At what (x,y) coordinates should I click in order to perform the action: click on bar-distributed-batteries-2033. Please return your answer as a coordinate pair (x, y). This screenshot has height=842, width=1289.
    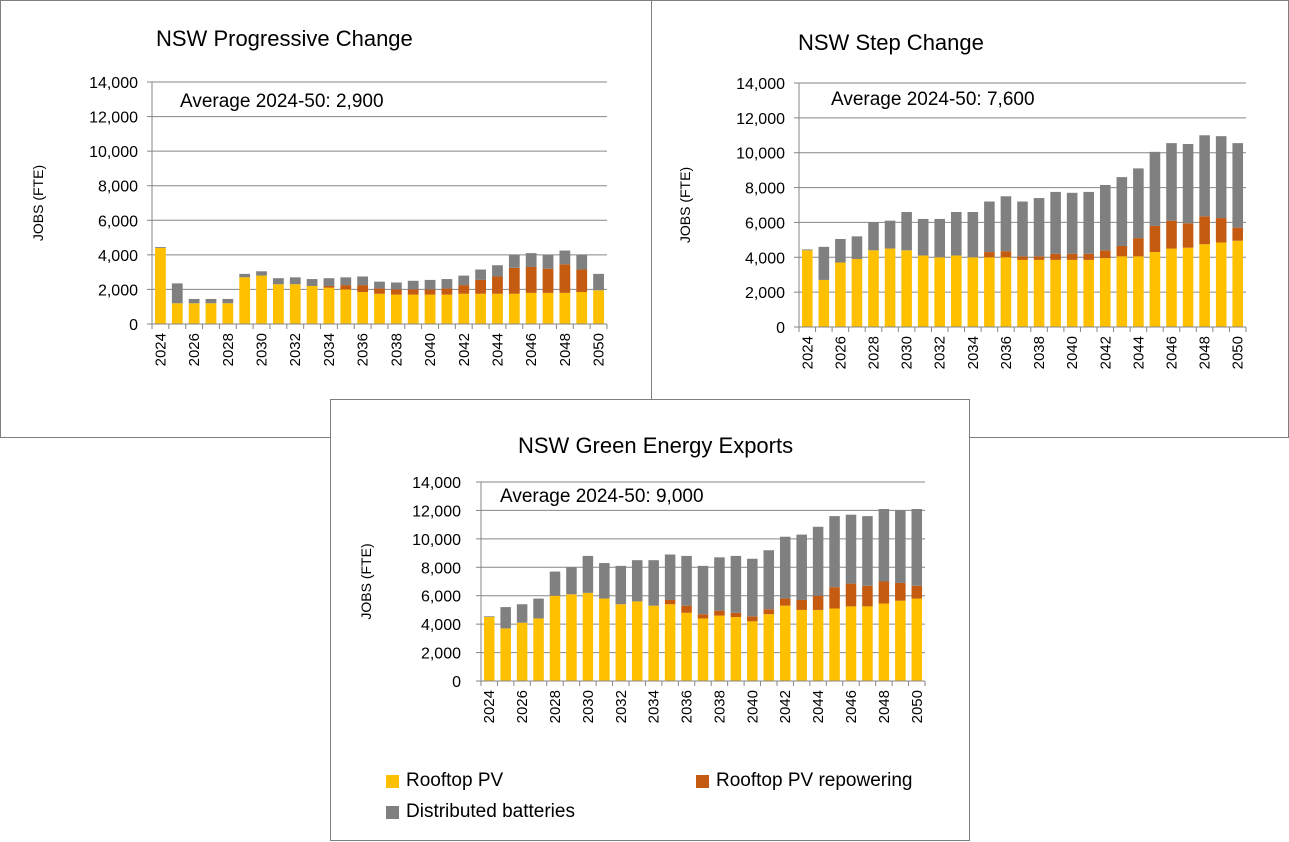
    Looking at the image, I should click on (637, 581).